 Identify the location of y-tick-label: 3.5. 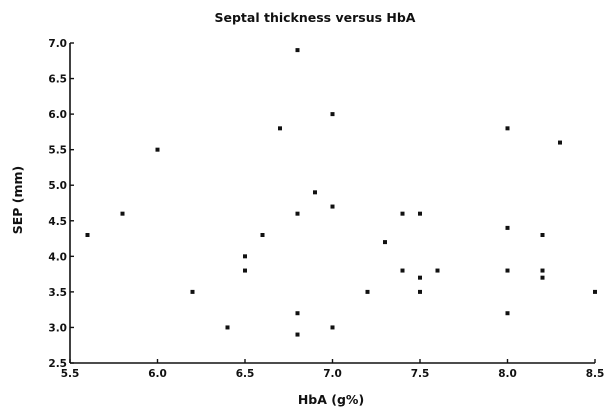
(57, 293).